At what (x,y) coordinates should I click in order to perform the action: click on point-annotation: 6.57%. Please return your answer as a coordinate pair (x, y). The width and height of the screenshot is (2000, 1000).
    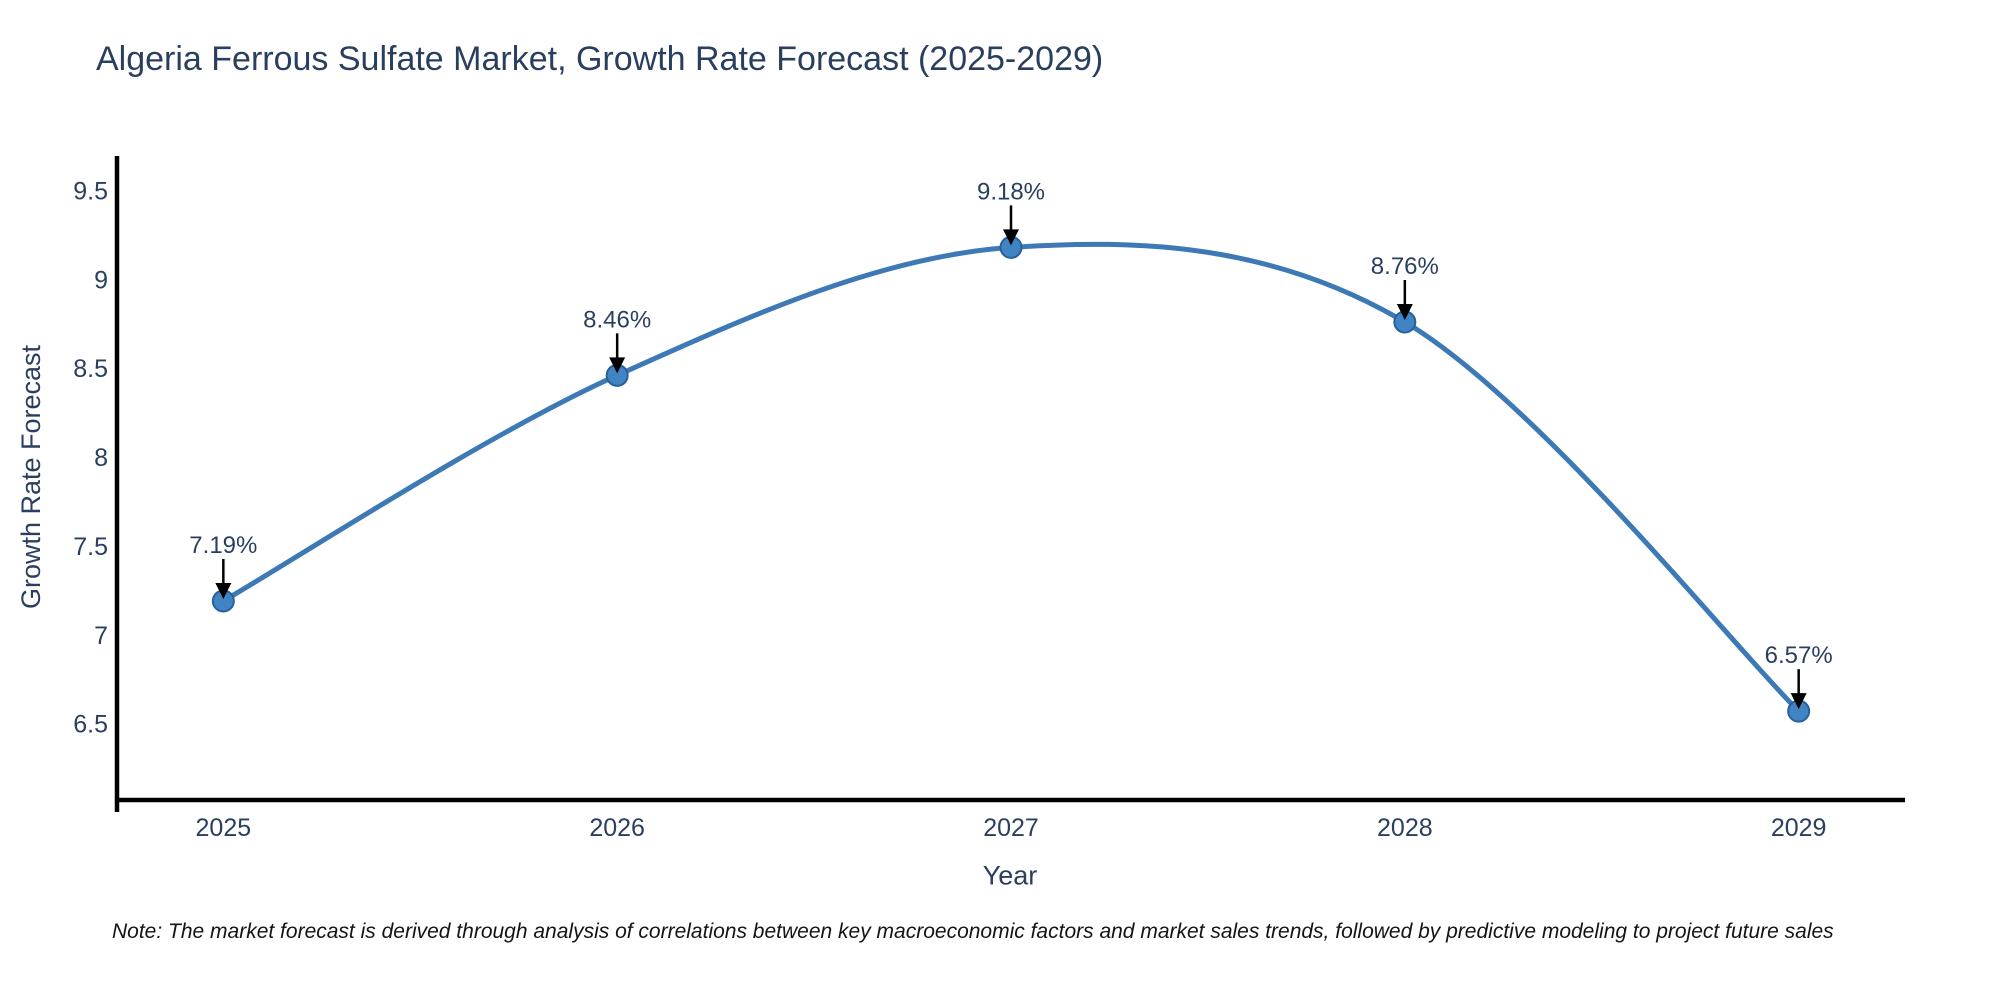
    Looking at the image, I should click on (1799, 655).